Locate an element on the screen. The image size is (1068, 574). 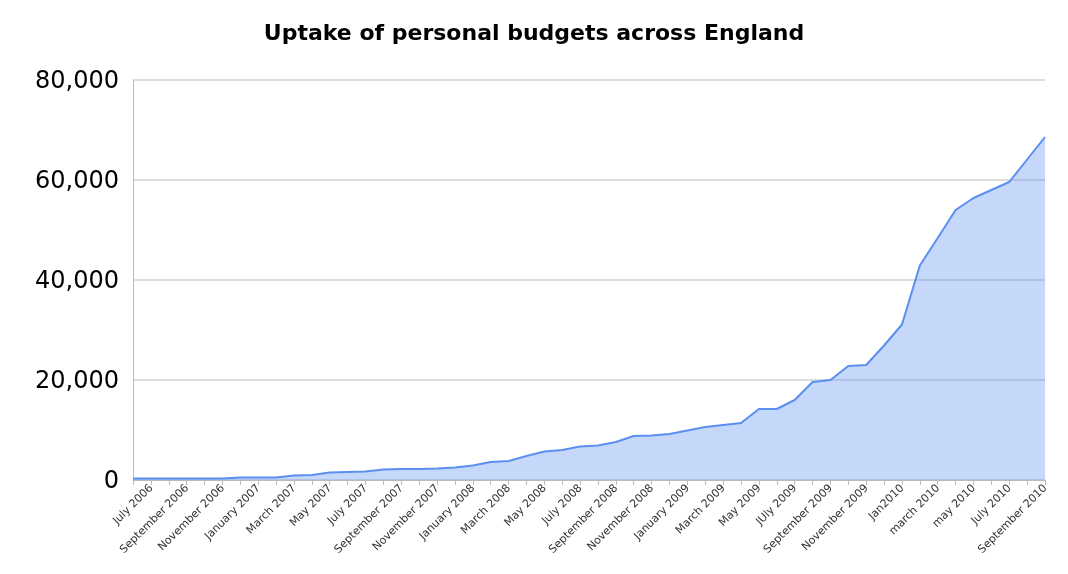
y-tick-label: 40,000 is located at coordinates (77, 280).